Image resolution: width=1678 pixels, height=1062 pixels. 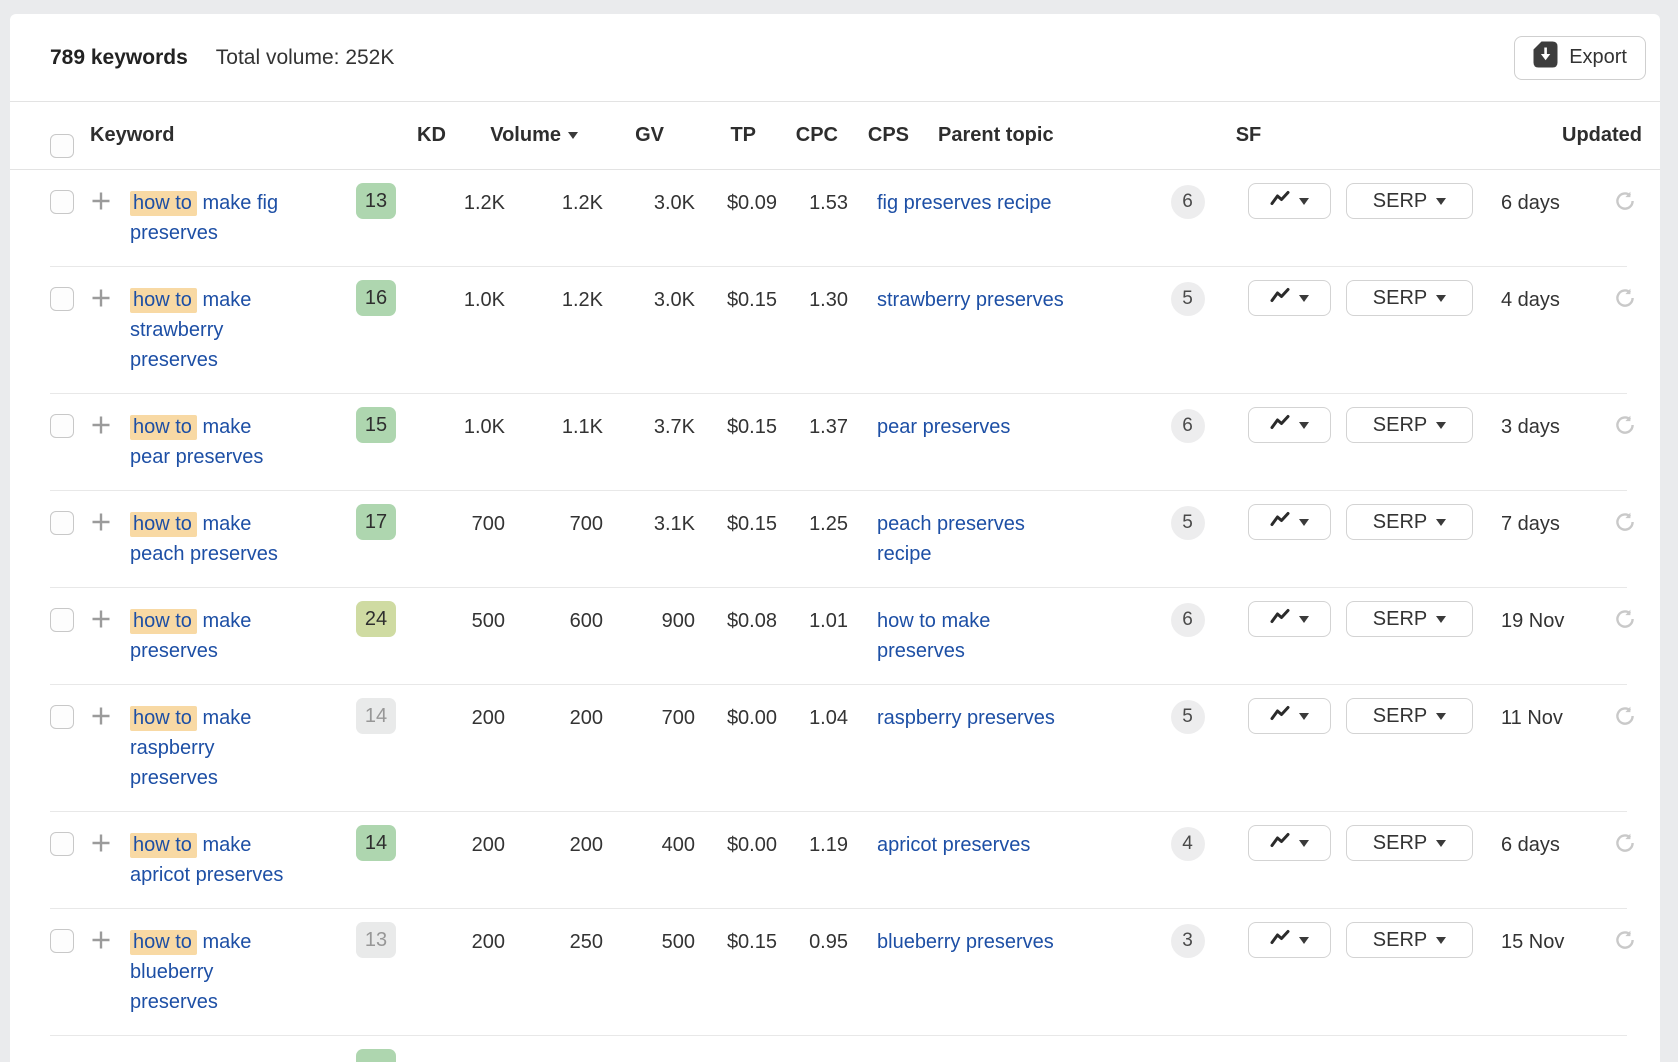 I want to click on gv-value: 200, so click(x=586, y=718).